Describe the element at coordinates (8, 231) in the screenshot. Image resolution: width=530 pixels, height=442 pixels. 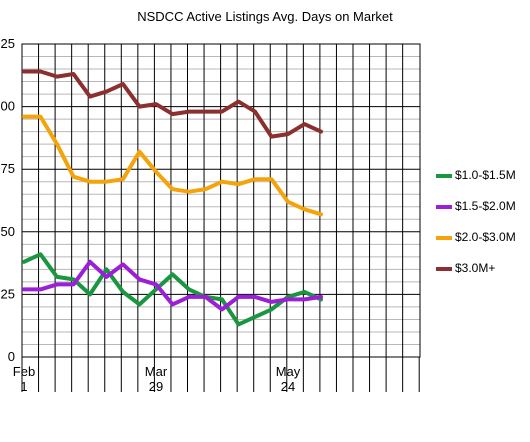
I see `y-tick-label: 50` at that location.